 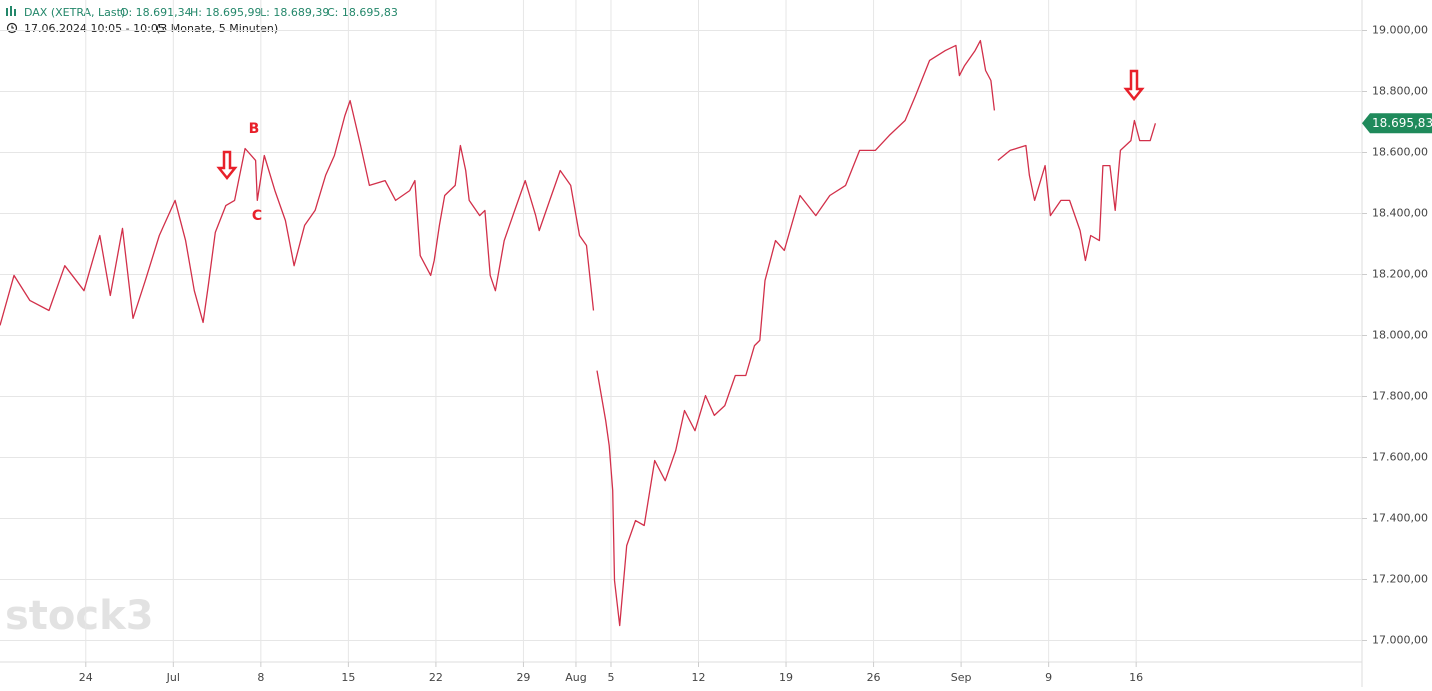 I want to click on last-price-badge, so click(x=1397, y=123).